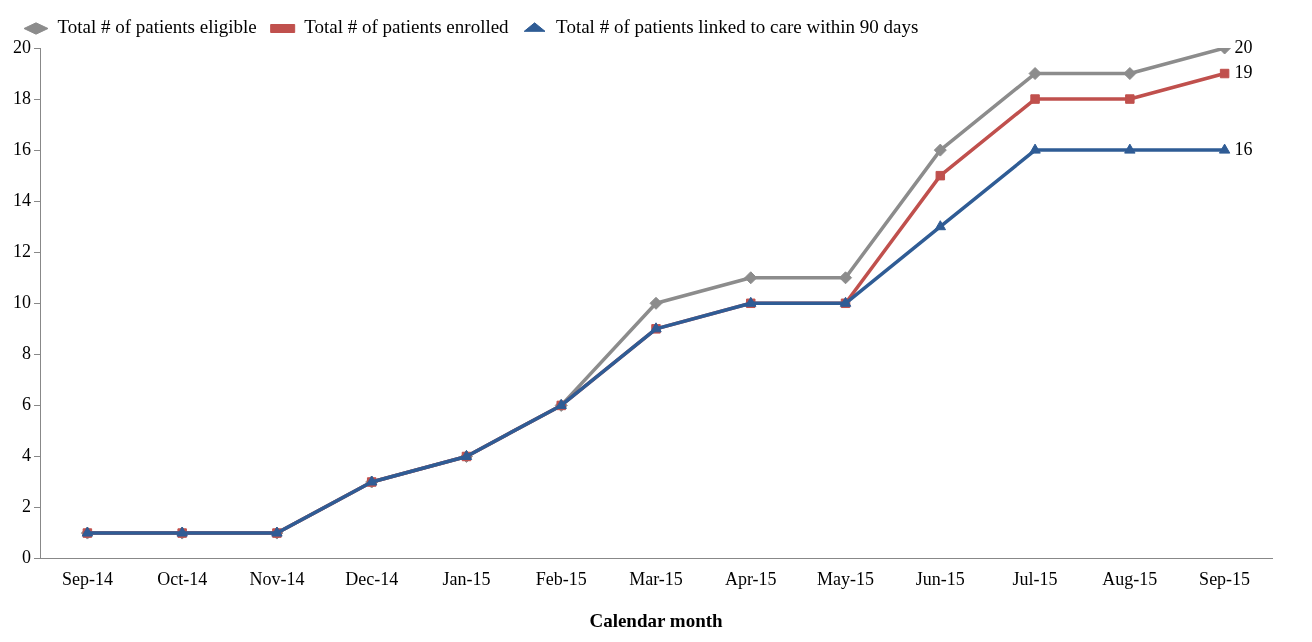 The height and width of the screenshot is (642, 1312). Describe the element at coordinates (1035, 579) in the screenshot. I see `x-tick-label: Jul-15` at that location.